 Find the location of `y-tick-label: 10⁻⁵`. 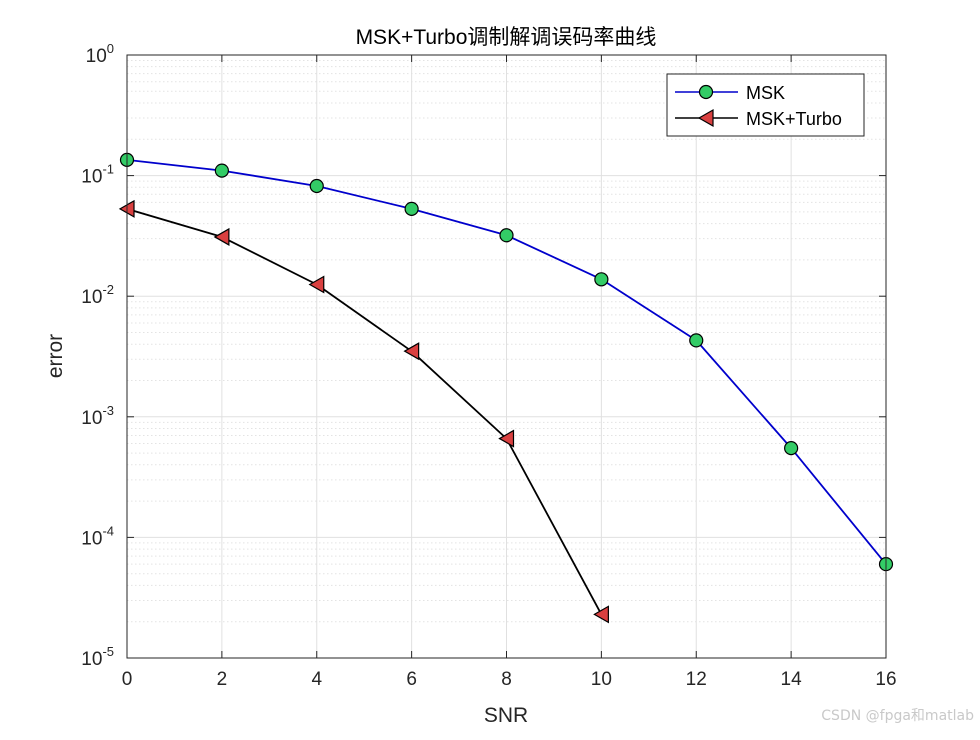

y-tick-label: 10⁻⁵ is located at coordinates (97, 657).